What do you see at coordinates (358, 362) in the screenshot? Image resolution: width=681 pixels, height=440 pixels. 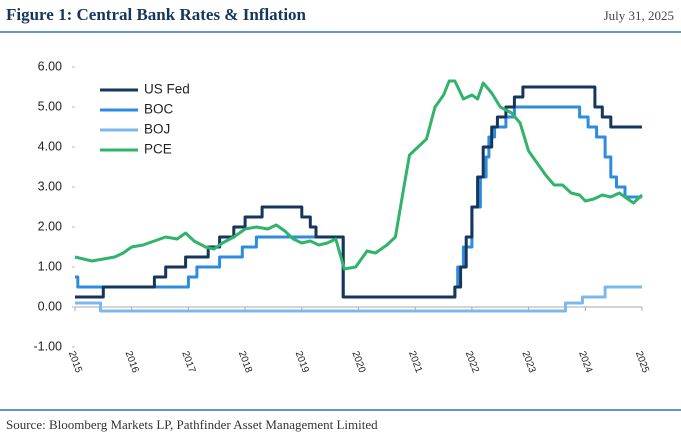 I see `x-tick-label: 2020` at bounding box center [358, 362].